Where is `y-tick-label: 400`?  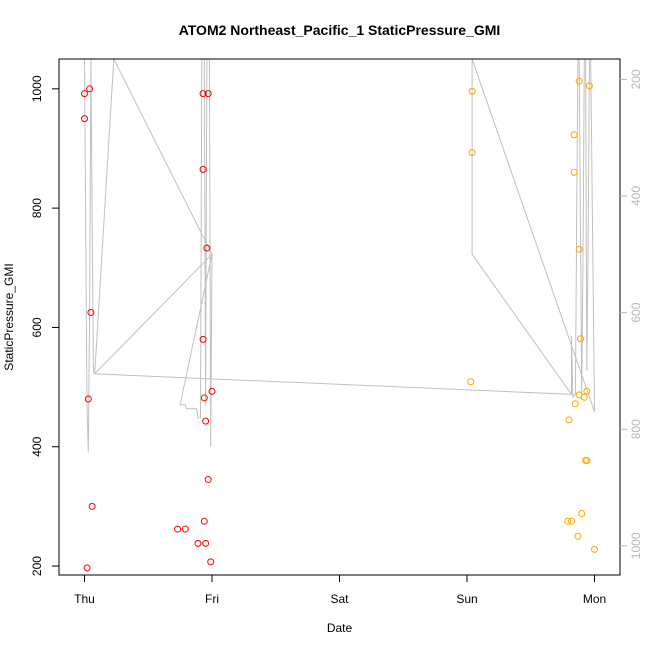 y-tick-label: 400 is located at coordinates (37, 446).